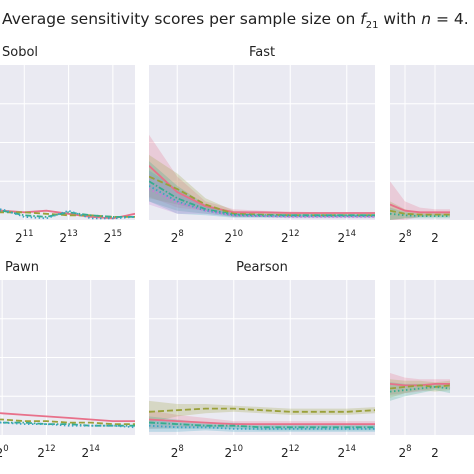  Describe the element at coordinates (432, 370) in the screenshot. I see `subplot-6: 28 2` at that location.